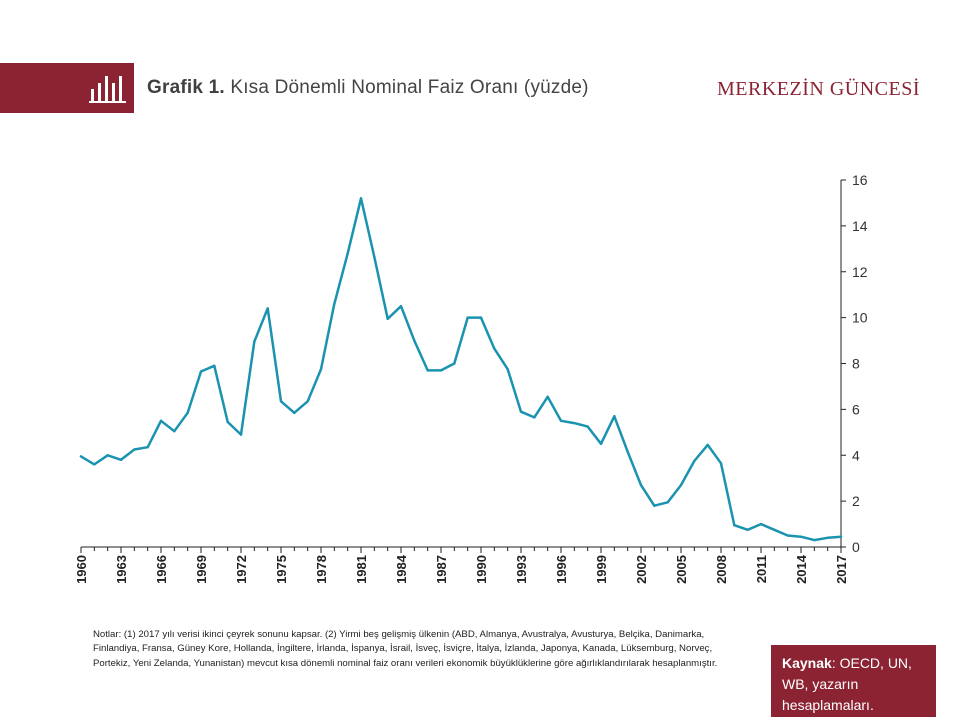 The image size is (960, 720). I want to click on x-tick-label: 1972, so click(241, 569).